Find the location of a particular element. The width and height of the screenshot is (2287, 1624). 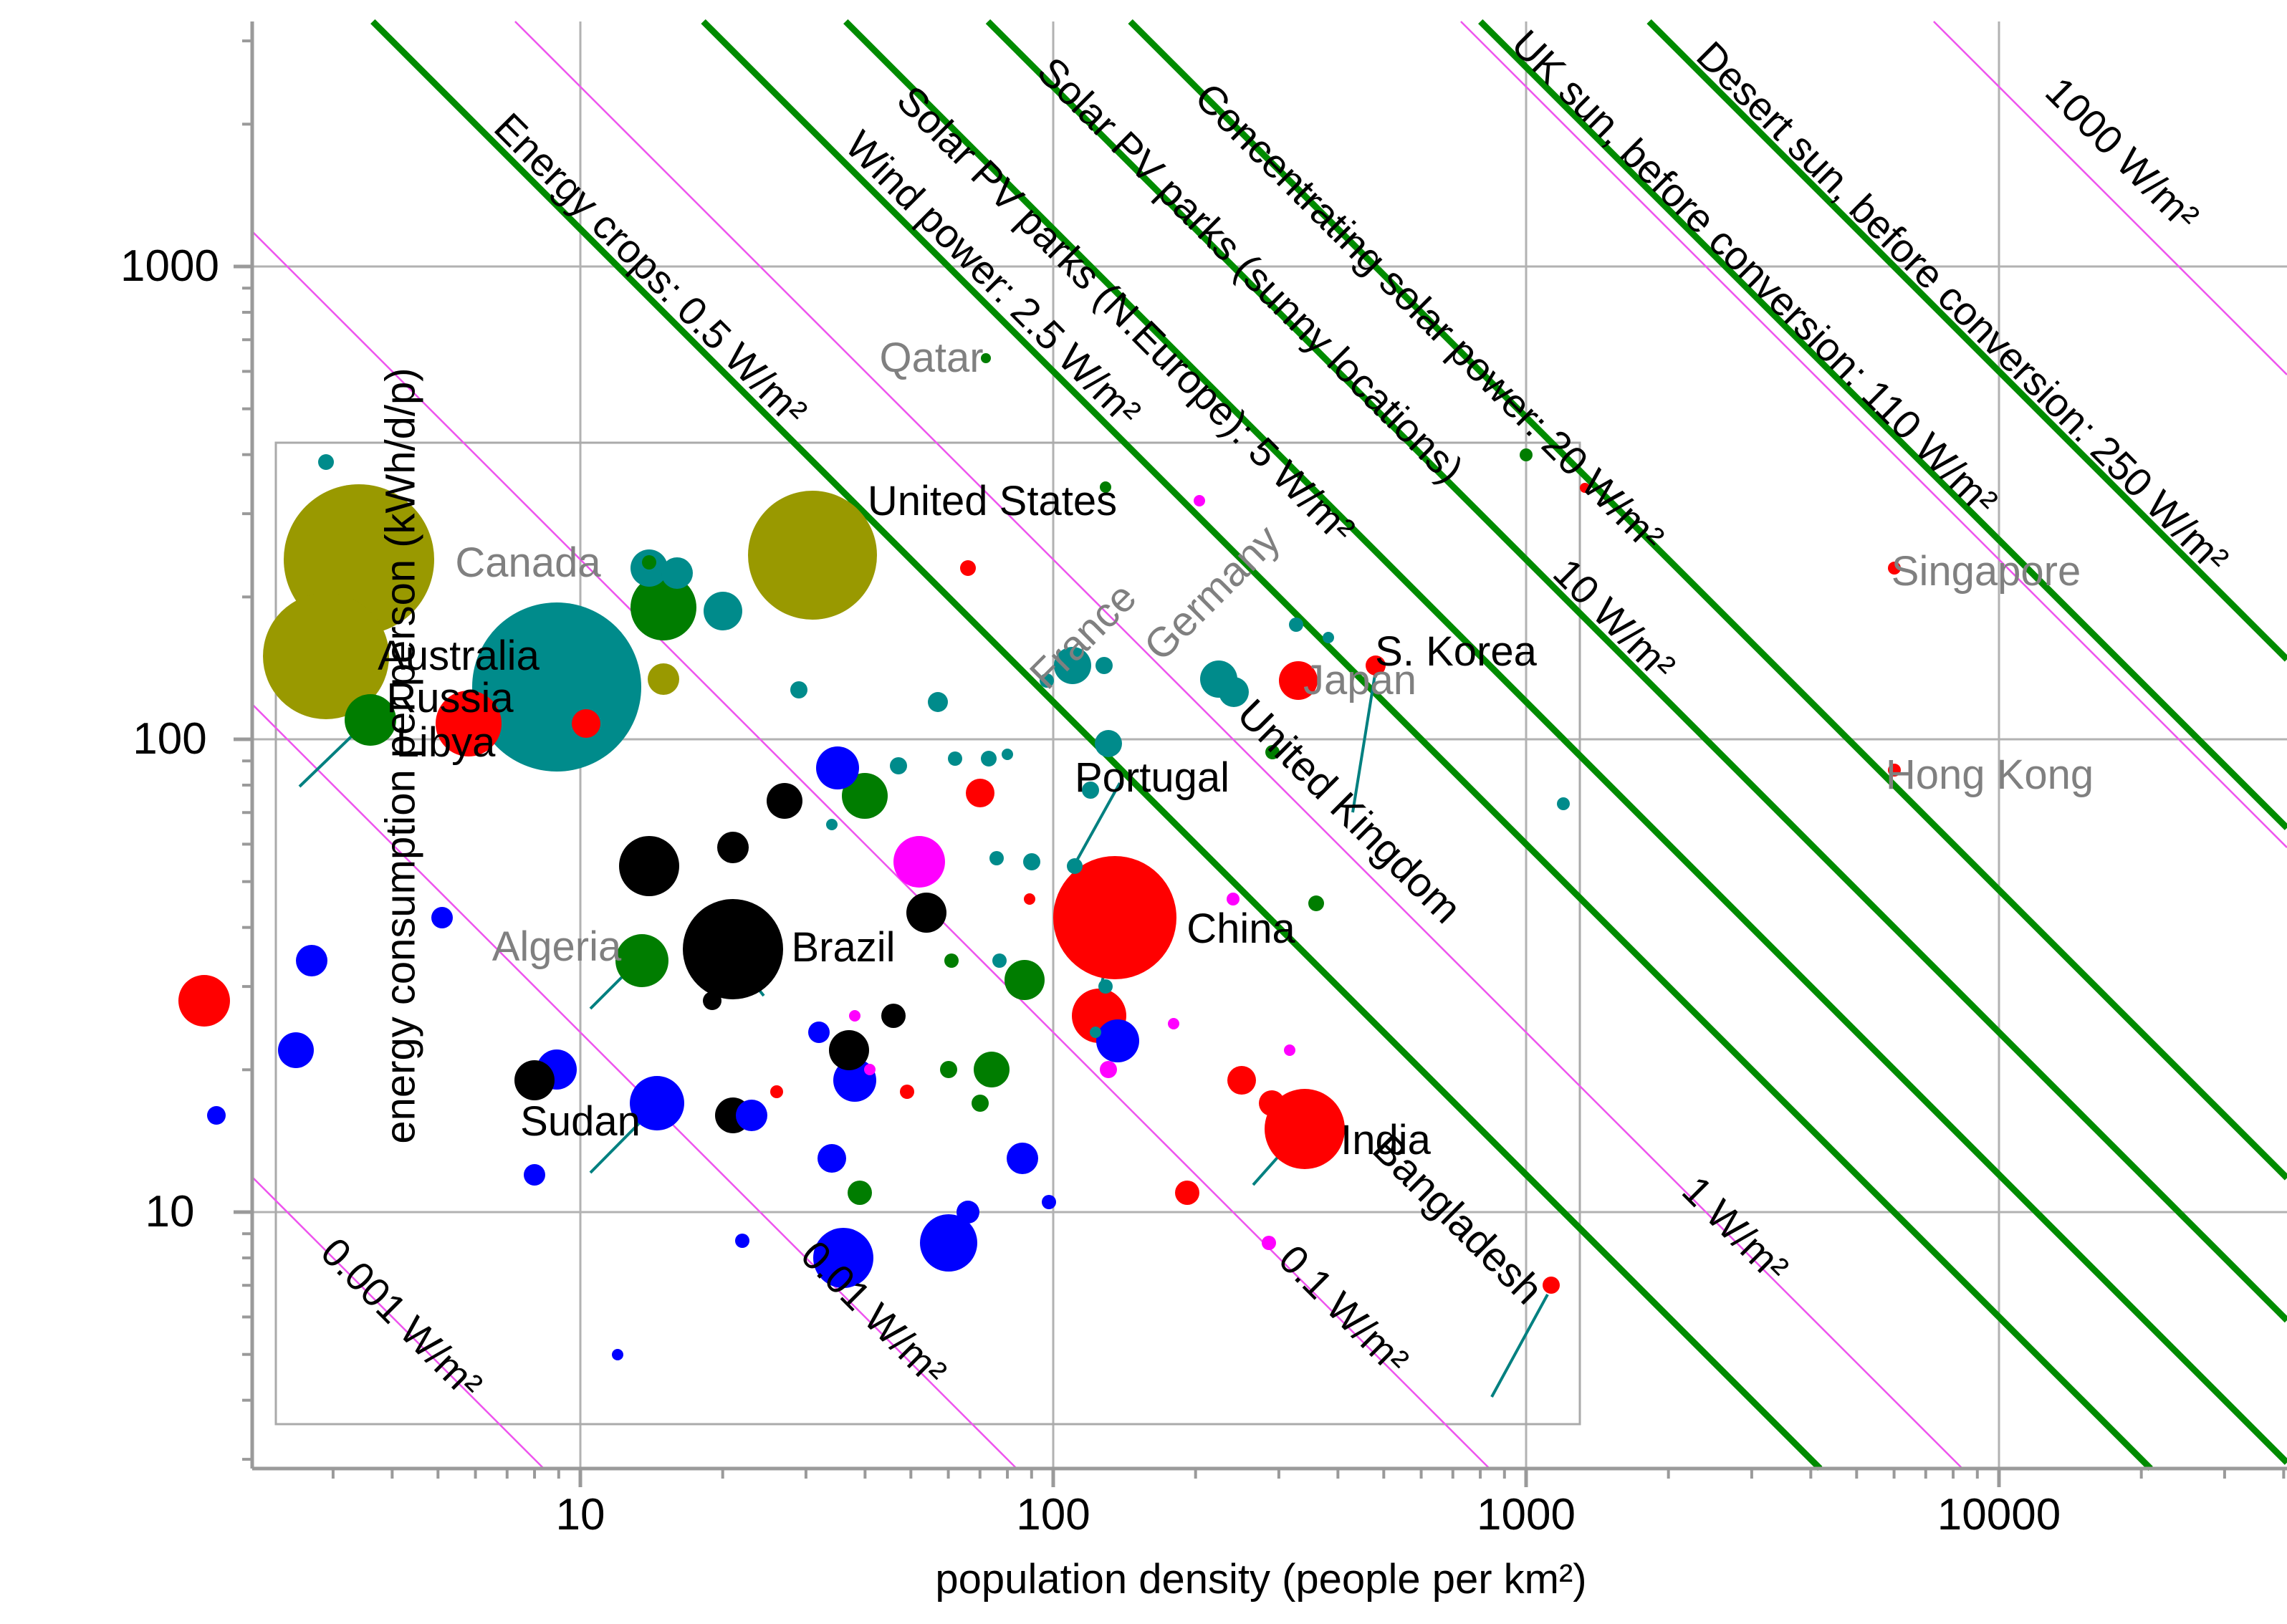

y-axis-title: energy consumption per person (kWh/d/p) is located at coordinates (401, 756).